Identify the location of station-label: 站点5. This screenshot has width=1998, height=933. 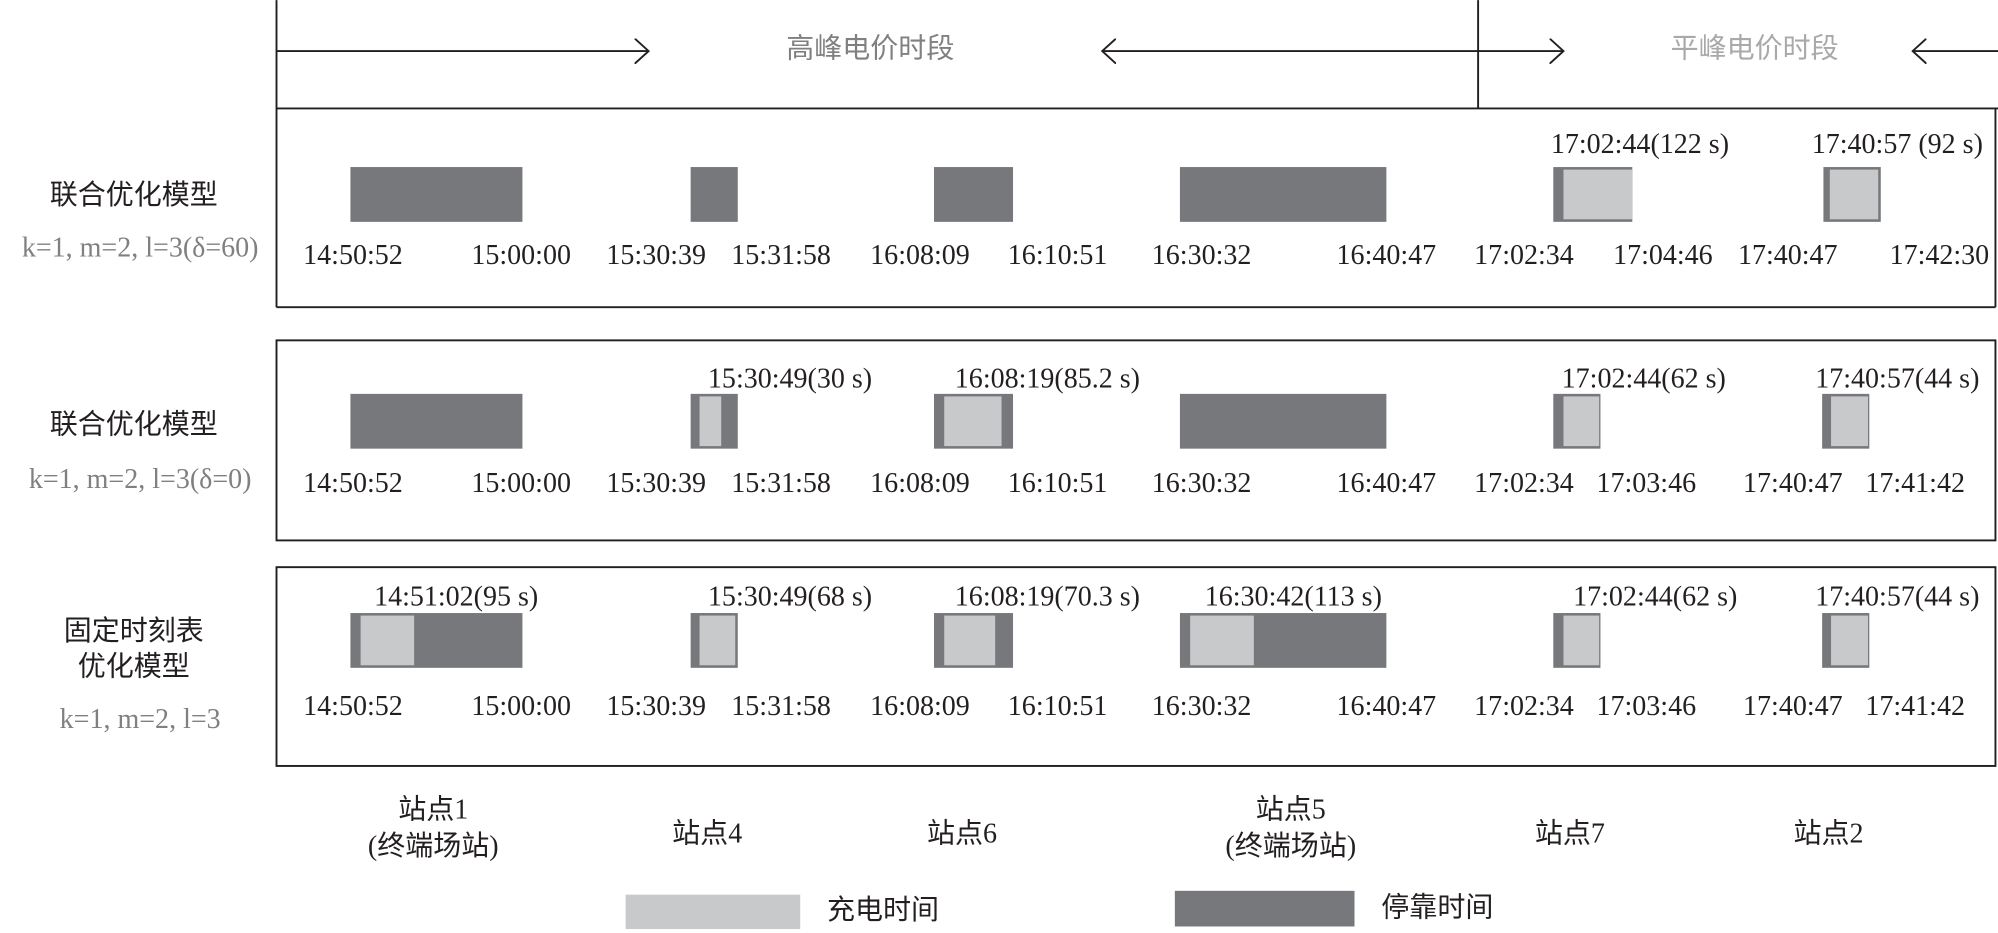
(1291, 809).